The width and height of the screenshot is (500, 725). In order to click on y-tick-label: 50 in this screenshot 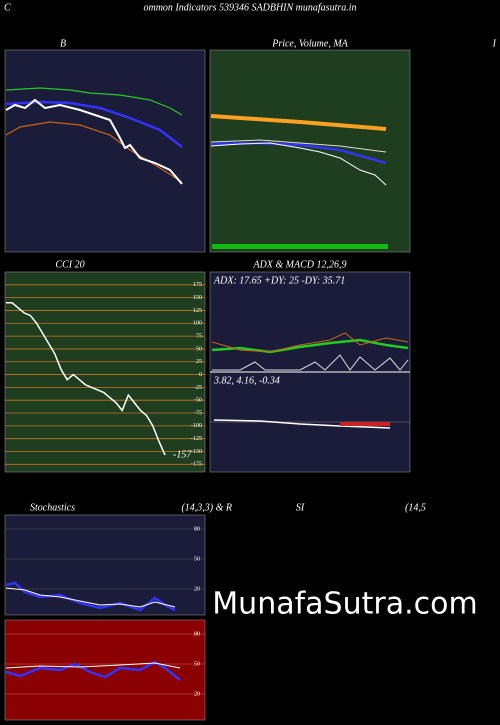, I will do `click(199, 349)`.